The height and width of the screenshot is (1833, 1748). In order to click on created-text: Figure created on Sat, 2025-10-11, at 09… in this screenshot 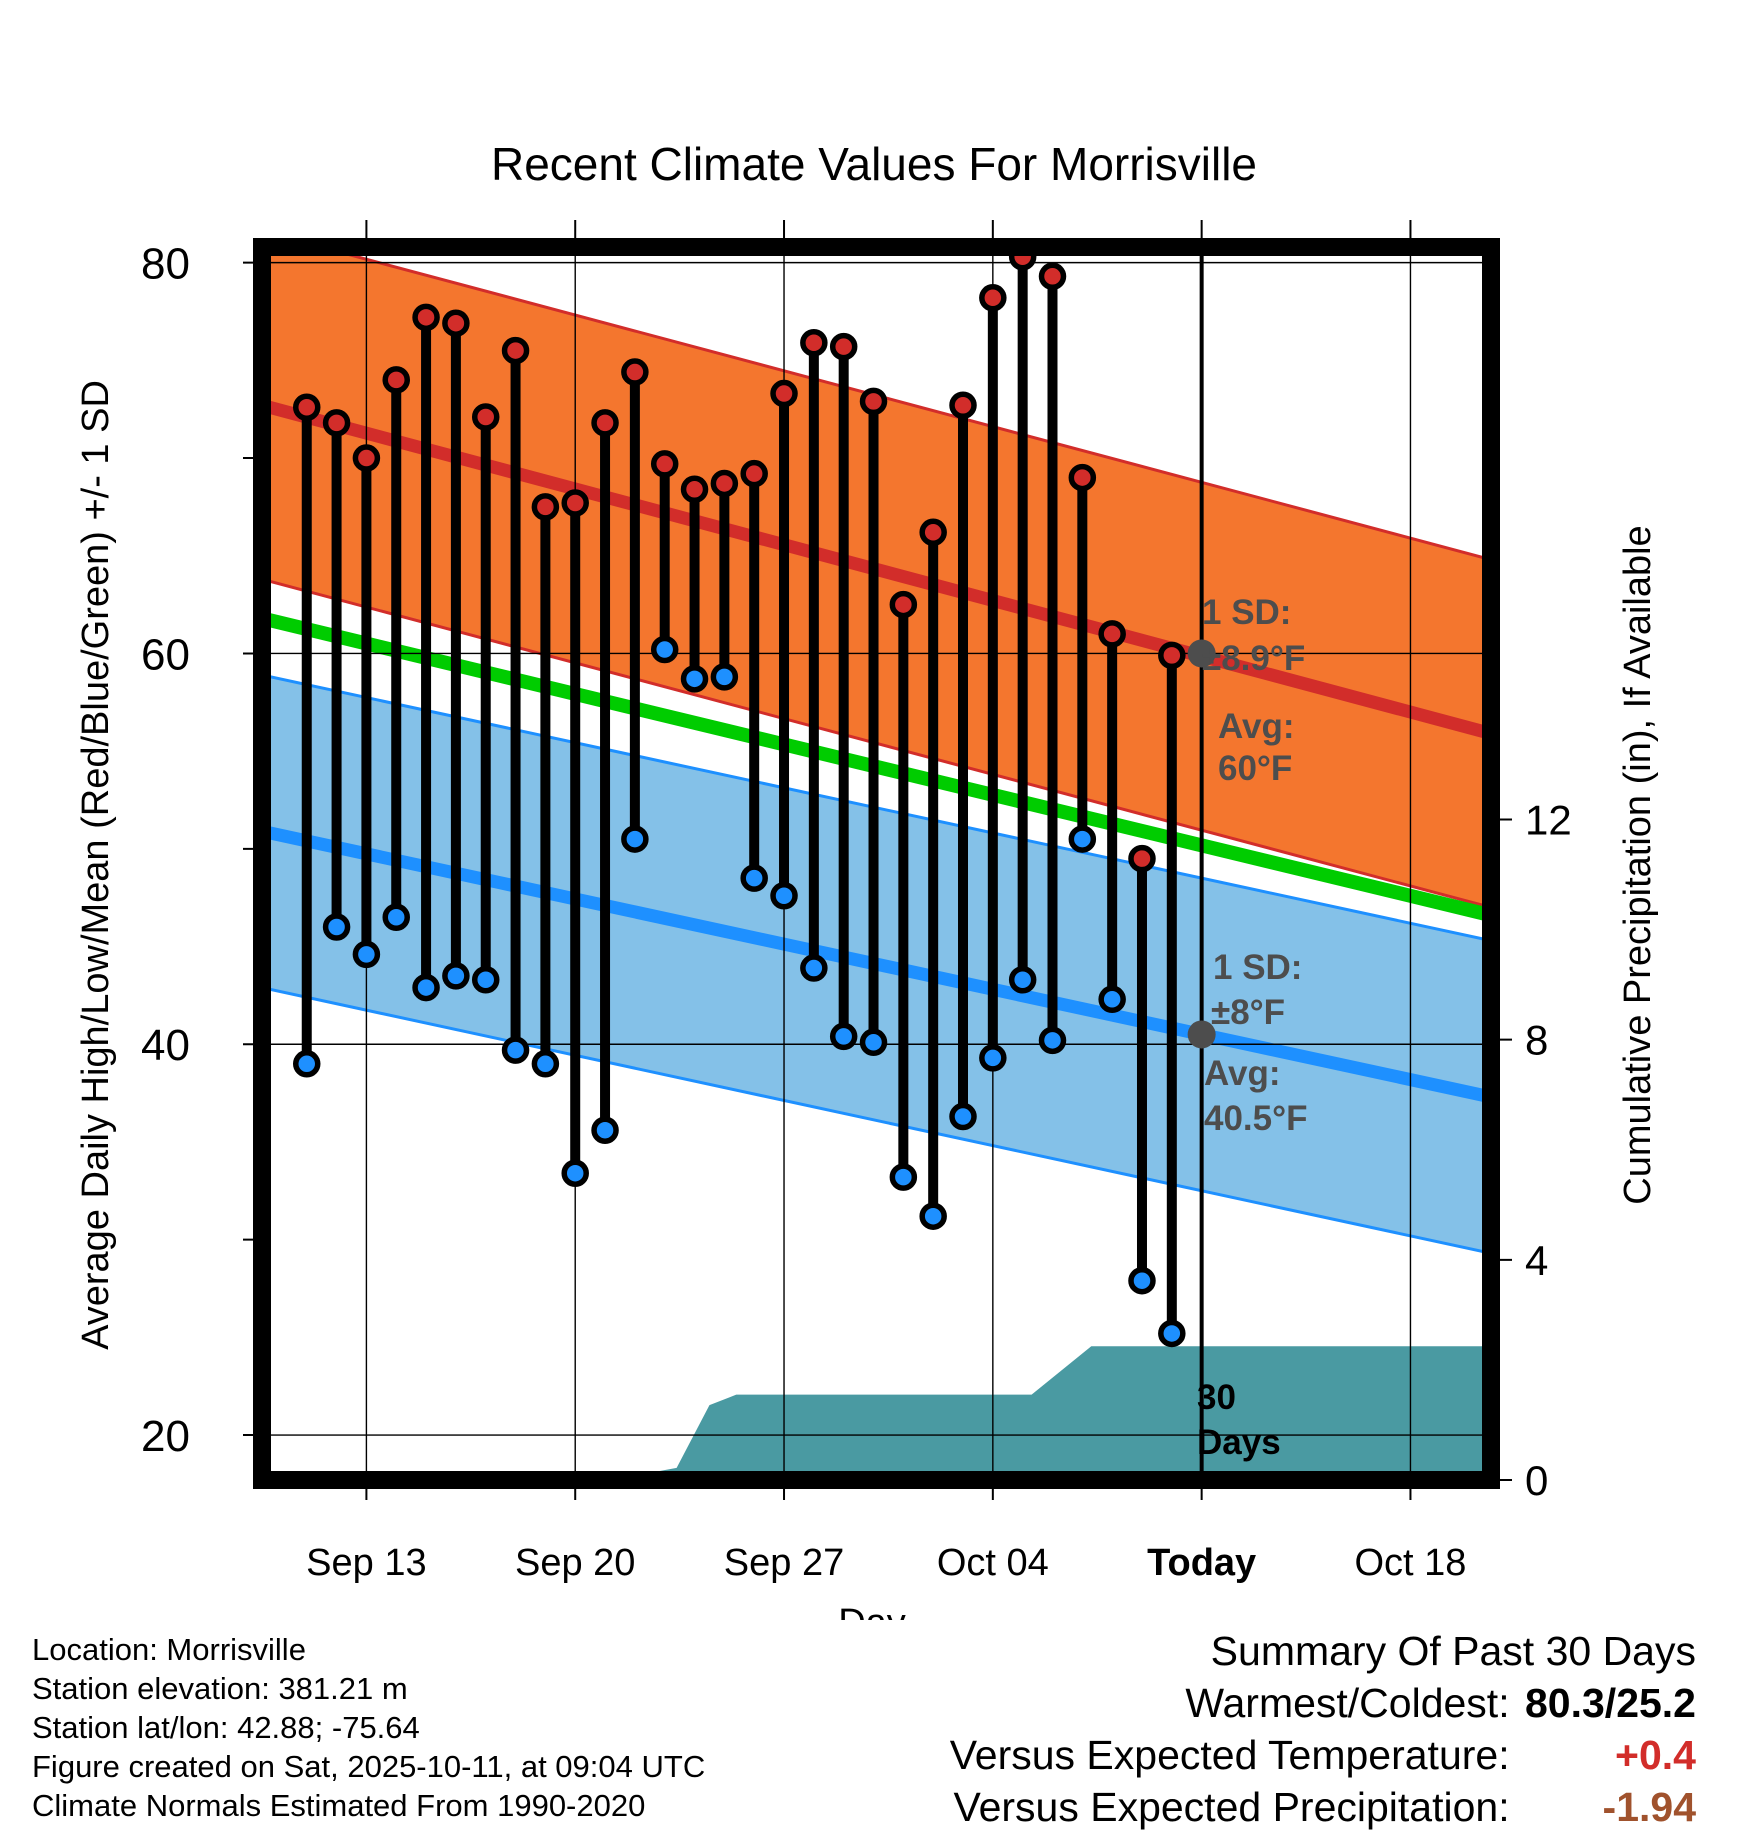, I will do `click(369, 1766)`.